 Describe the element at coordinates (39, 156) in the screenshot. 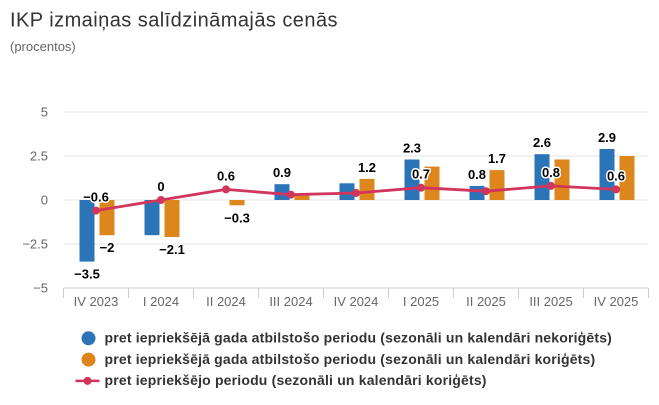

I see `svg-text: 2.5` at that location.